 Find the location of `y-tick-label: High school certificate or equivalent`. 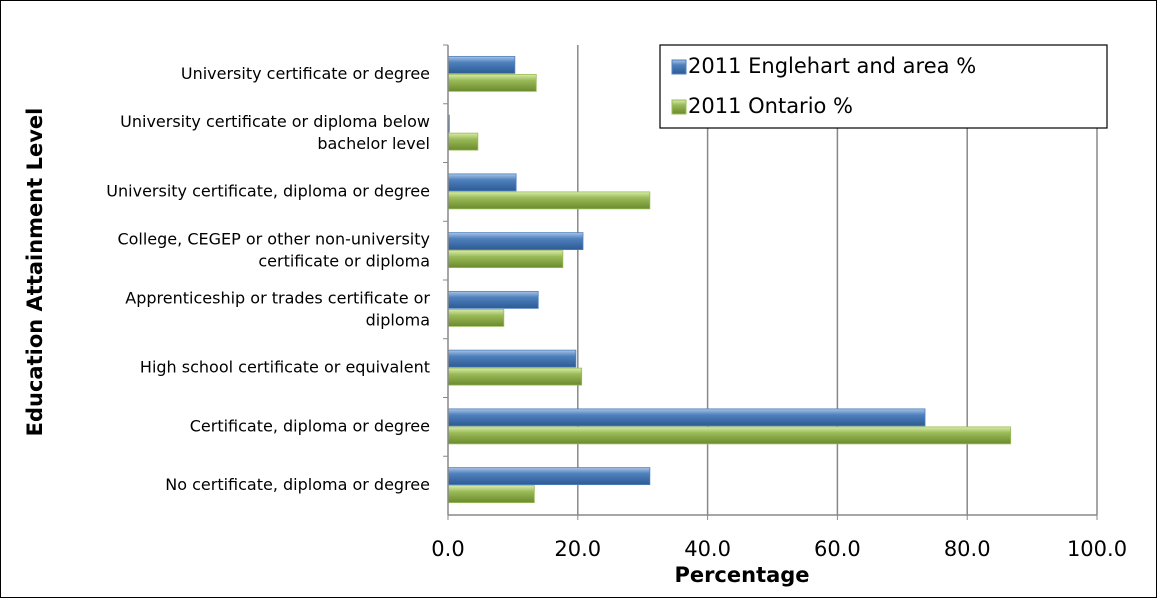

y-tick-label: High school certificate or equivalent is located at coordinates (285, 367).